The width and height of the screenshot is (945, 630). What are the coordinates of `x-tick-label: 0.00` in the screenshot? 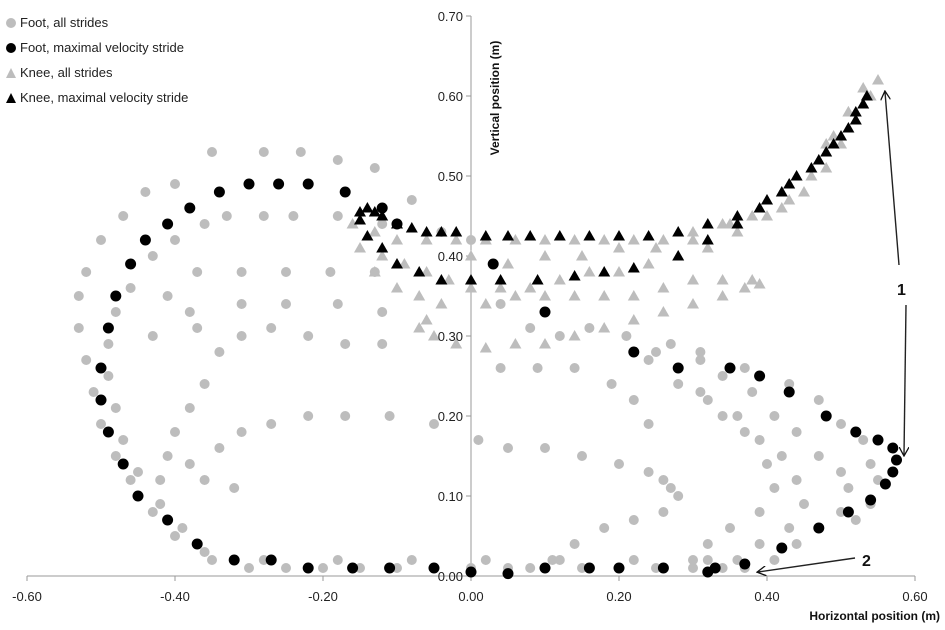 It's located at (470, 596).